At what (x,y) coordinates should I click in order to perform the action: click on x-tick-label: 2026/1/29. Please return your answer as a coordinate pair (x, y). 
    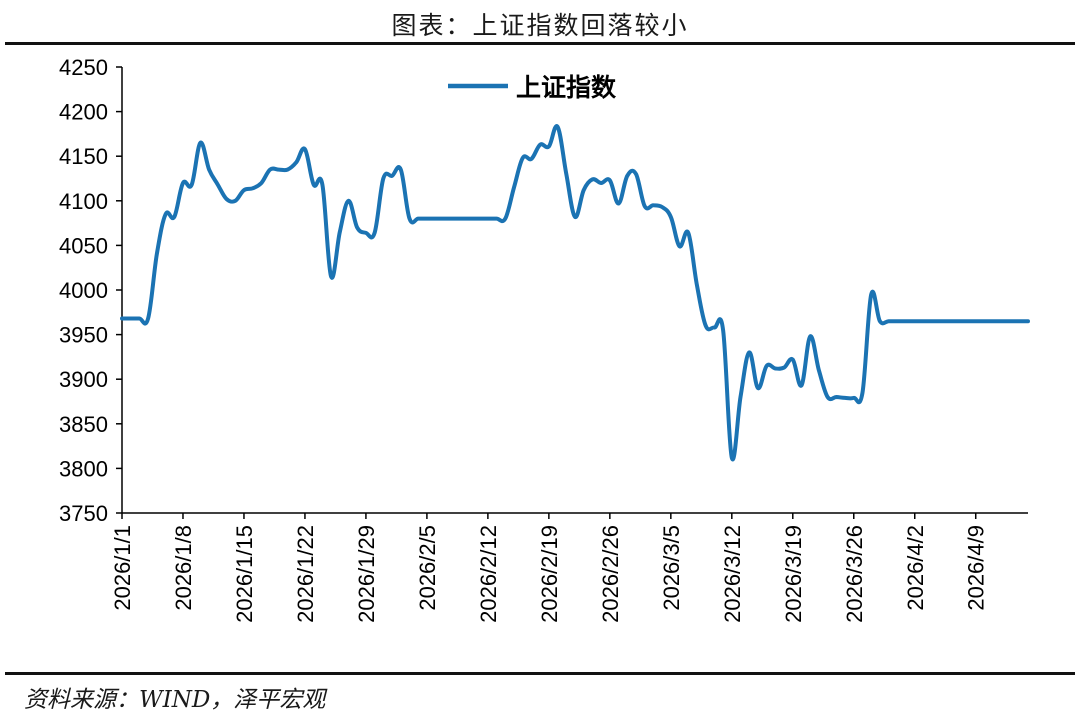
    Looking at the image, I should click on (366, 574).